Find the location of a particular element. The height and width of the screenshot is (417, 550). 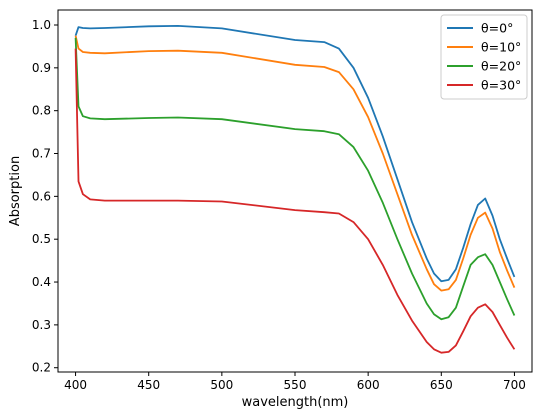

legend-label-0: θ=0° is located at coordinates (497, 28).